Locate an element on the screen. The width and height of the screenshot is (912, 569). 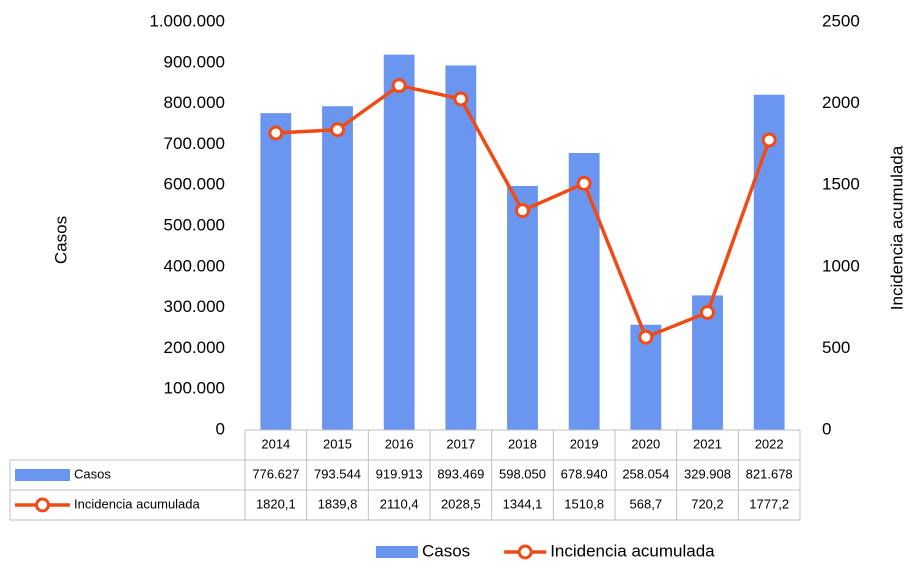
x-tick-label: 2018 is located at coordinates (522, 443).